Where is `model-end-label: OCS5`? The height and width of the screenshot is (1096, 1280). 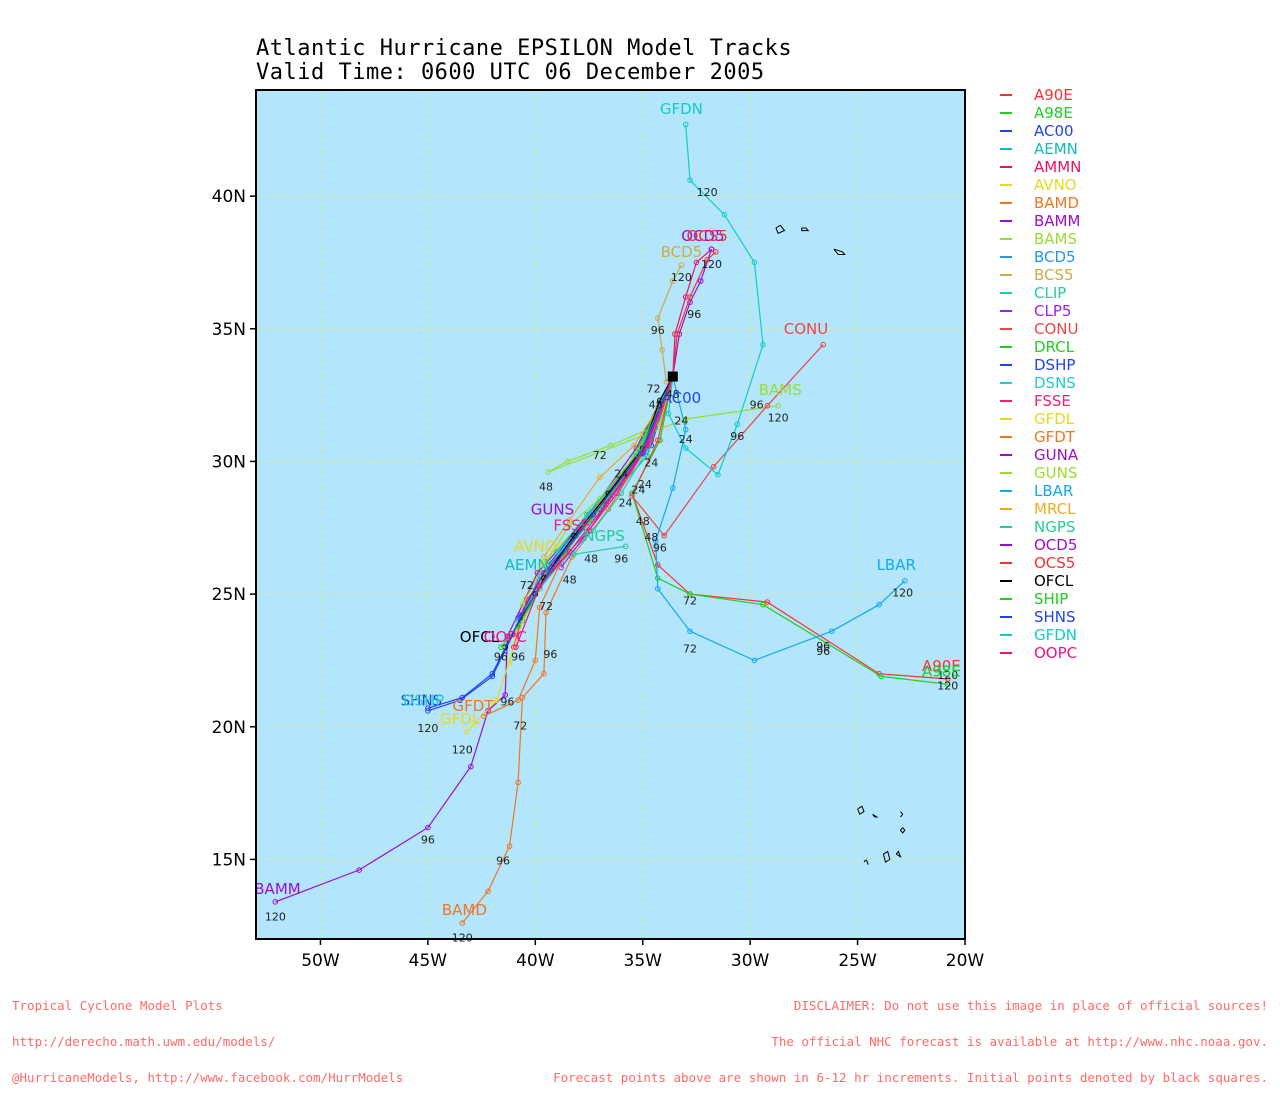
model-end-label: OCS5 is located at coordinates (707, 236).